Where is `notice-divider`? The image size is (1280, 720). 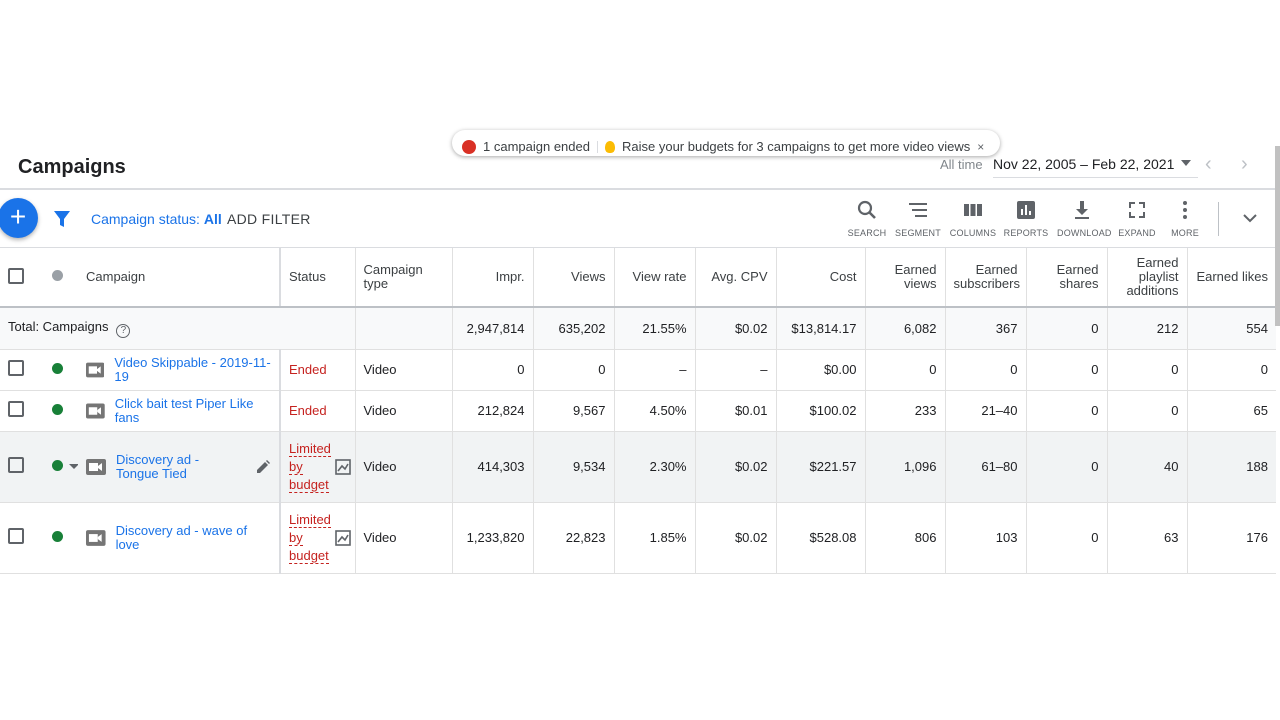
notice-divider is located at coordinates (597, 146).